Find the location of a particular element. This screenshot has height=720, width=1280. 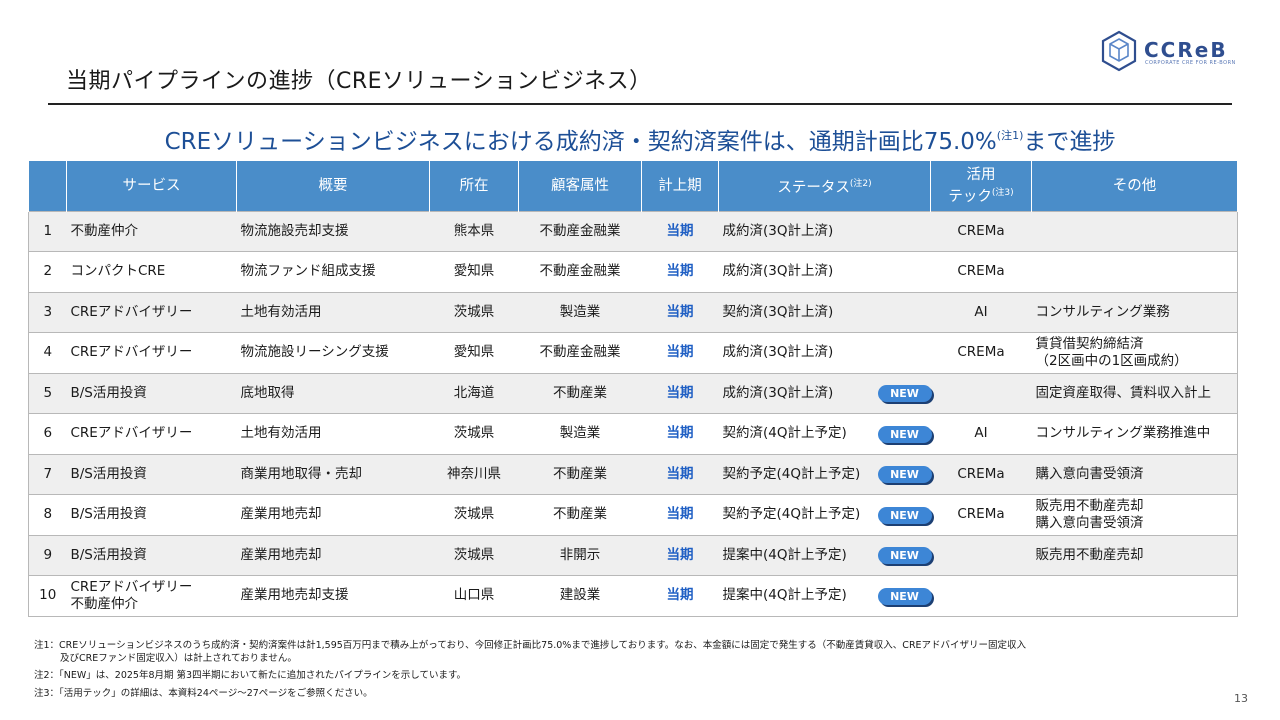

header-tech-line1: 活用 is located at coordinates (981, 174).